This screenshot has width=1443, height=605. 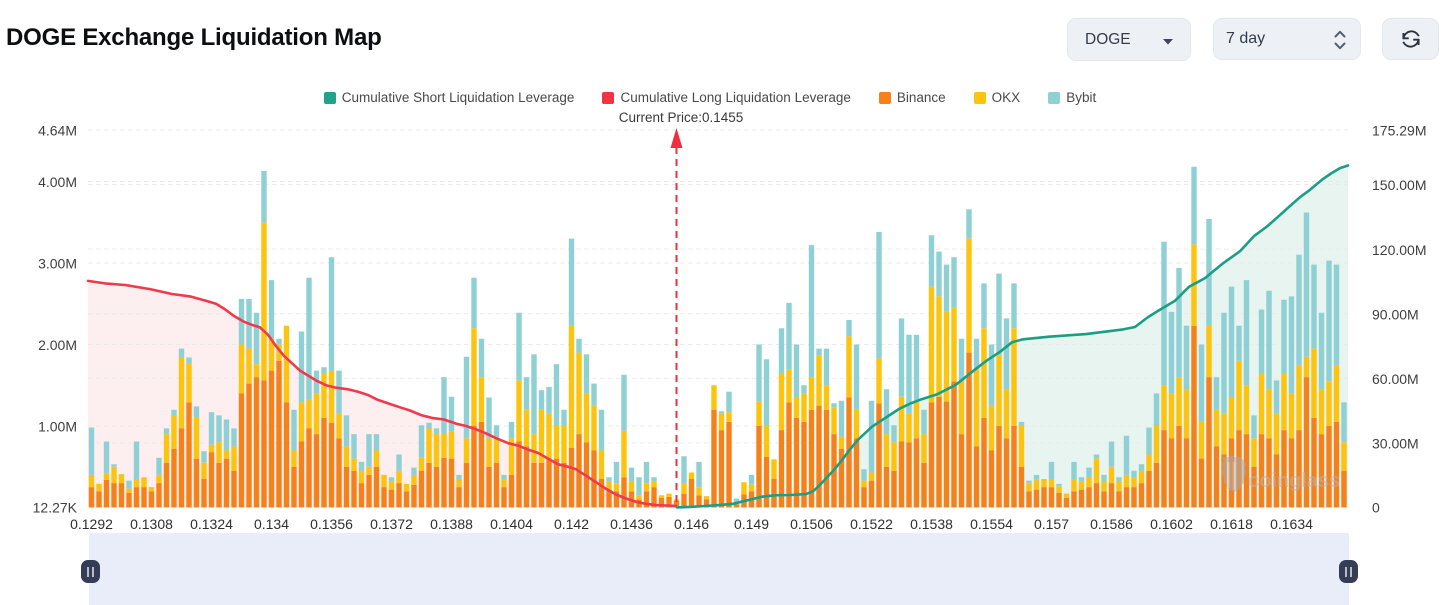 I want to click on svg-text: 0, so click(x=1376, y=508).